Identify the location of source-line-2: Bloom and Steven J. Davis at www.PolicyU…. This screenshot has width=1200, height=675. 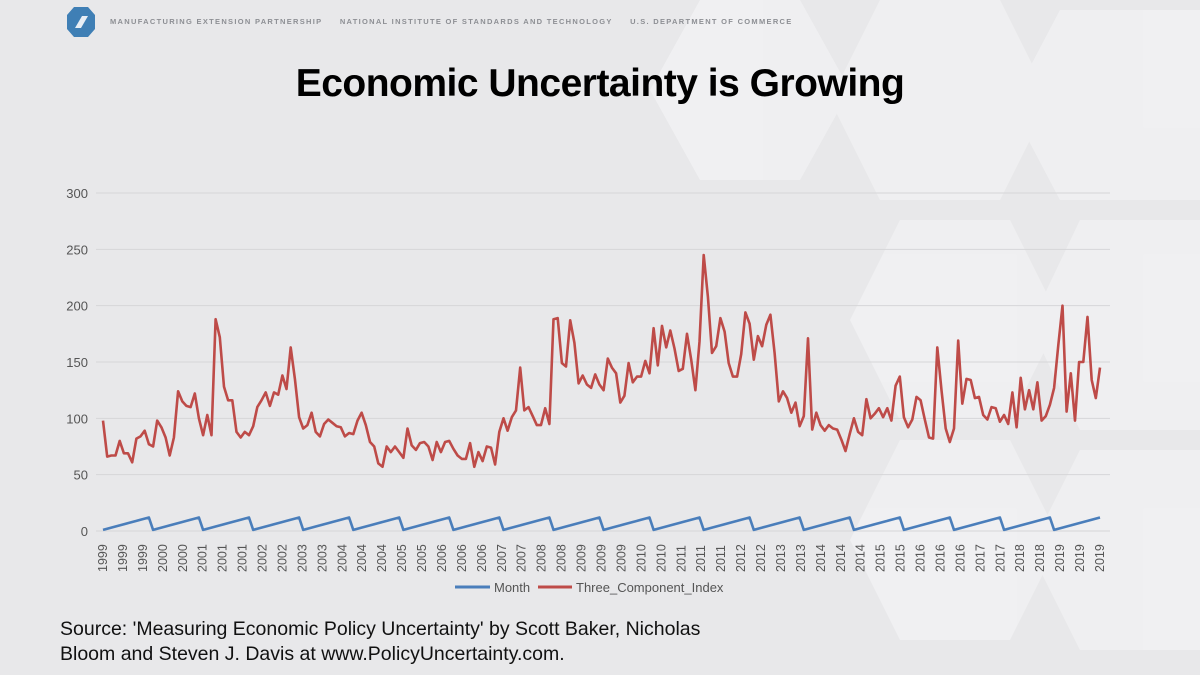
(312, 654).